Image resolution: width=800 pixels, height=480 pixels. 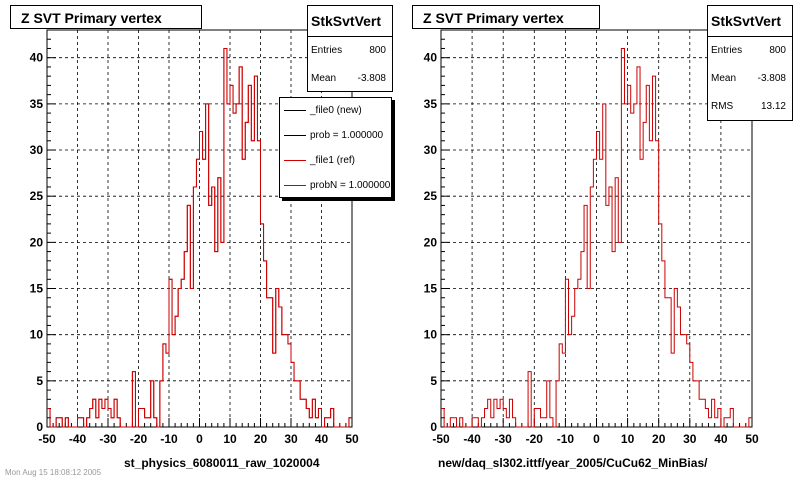 I want to click on left-stats-box: StkSvtVert Entries 800 Mean -3.808, so click(x=350, y=48).